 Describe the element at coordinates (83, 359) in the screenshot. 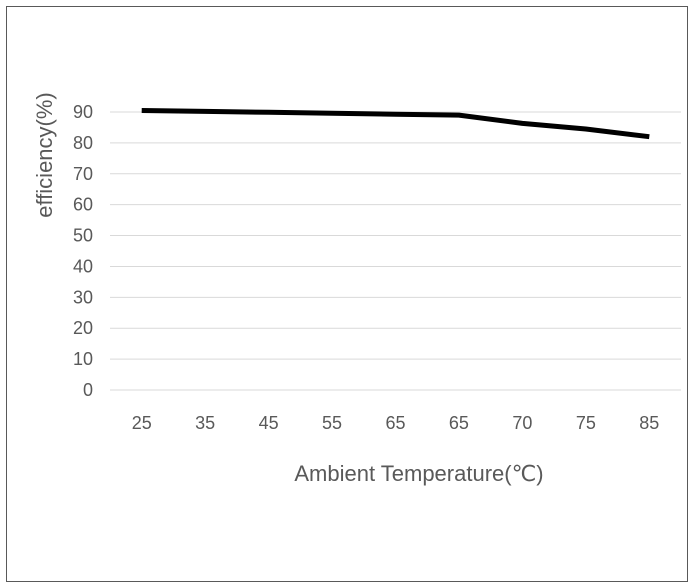

I see `y-tick-label: 10` at that location.